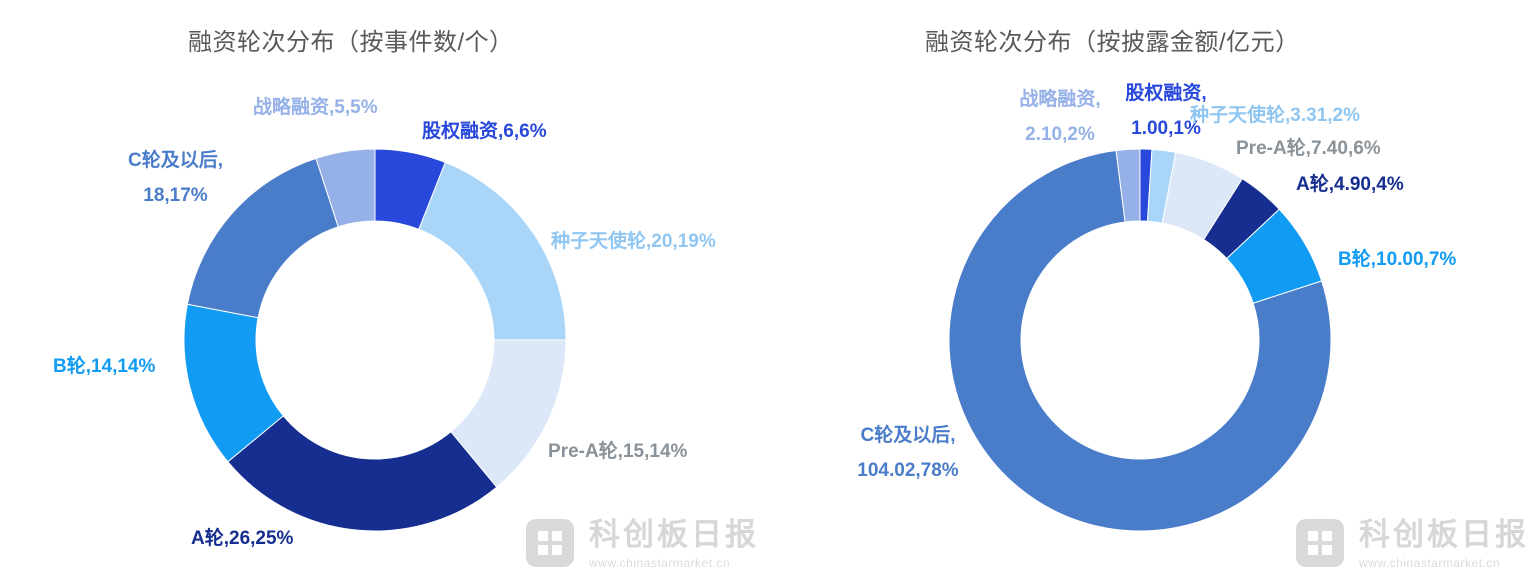  Describe the element at coordinates (1397, 259) in the screenshot. I see `label-b-round: B轮,10.00,7%` at that location.